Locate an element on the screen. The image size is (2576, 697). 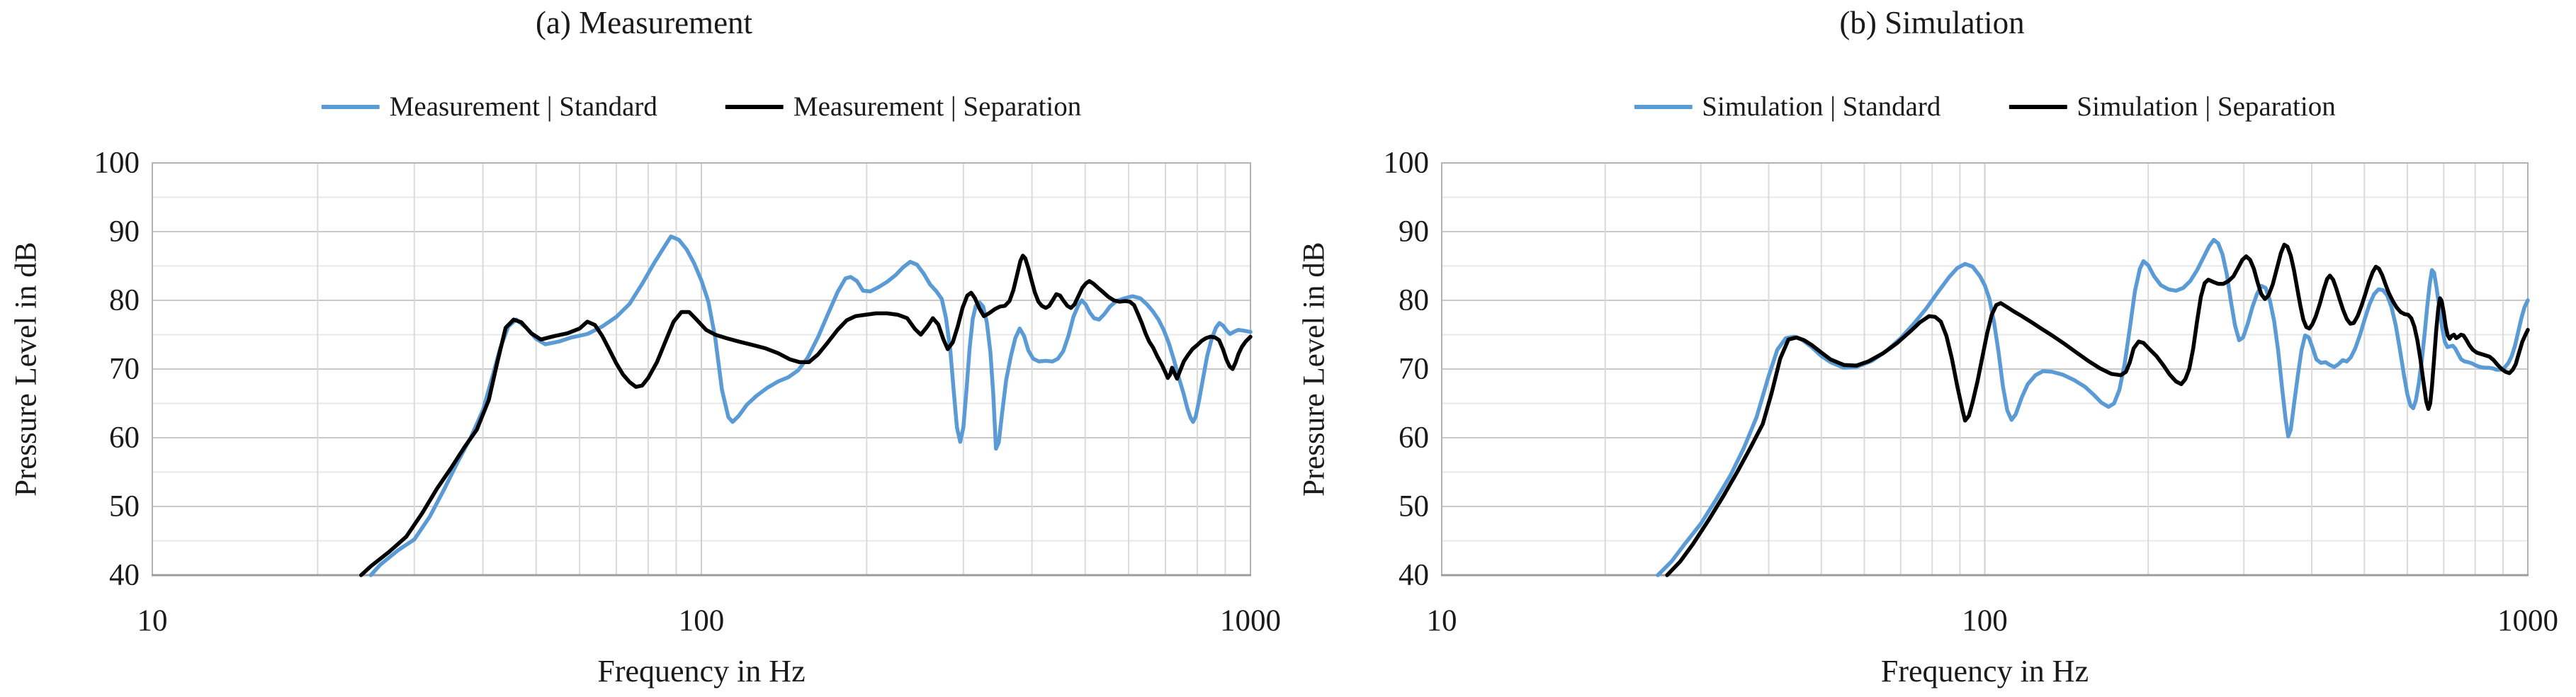
legend-label: Measurement | Separation is located at coordinates (937, 107).